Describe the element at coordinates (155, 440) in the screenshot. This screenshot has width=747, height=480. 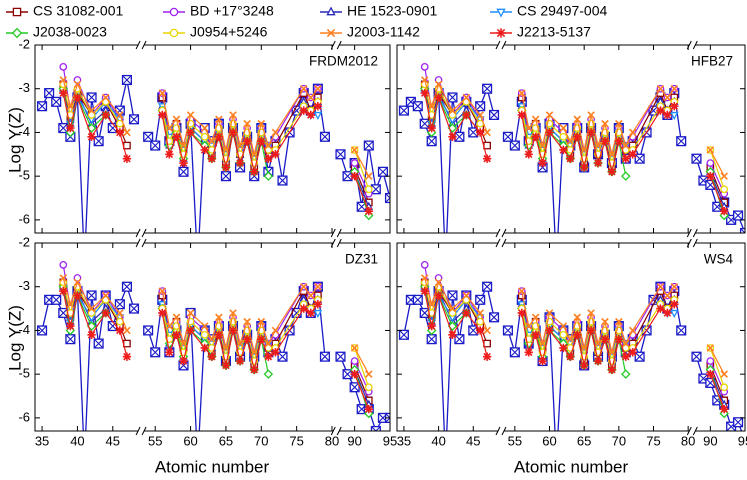
I see `x-tick-label: 55` at that location.